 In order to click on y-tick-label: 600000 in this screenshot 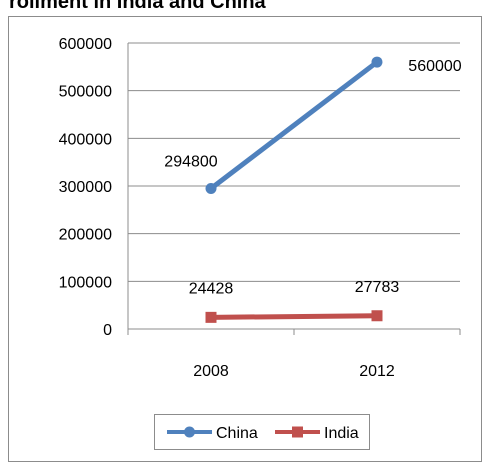, I will do `click(85, 44)`.